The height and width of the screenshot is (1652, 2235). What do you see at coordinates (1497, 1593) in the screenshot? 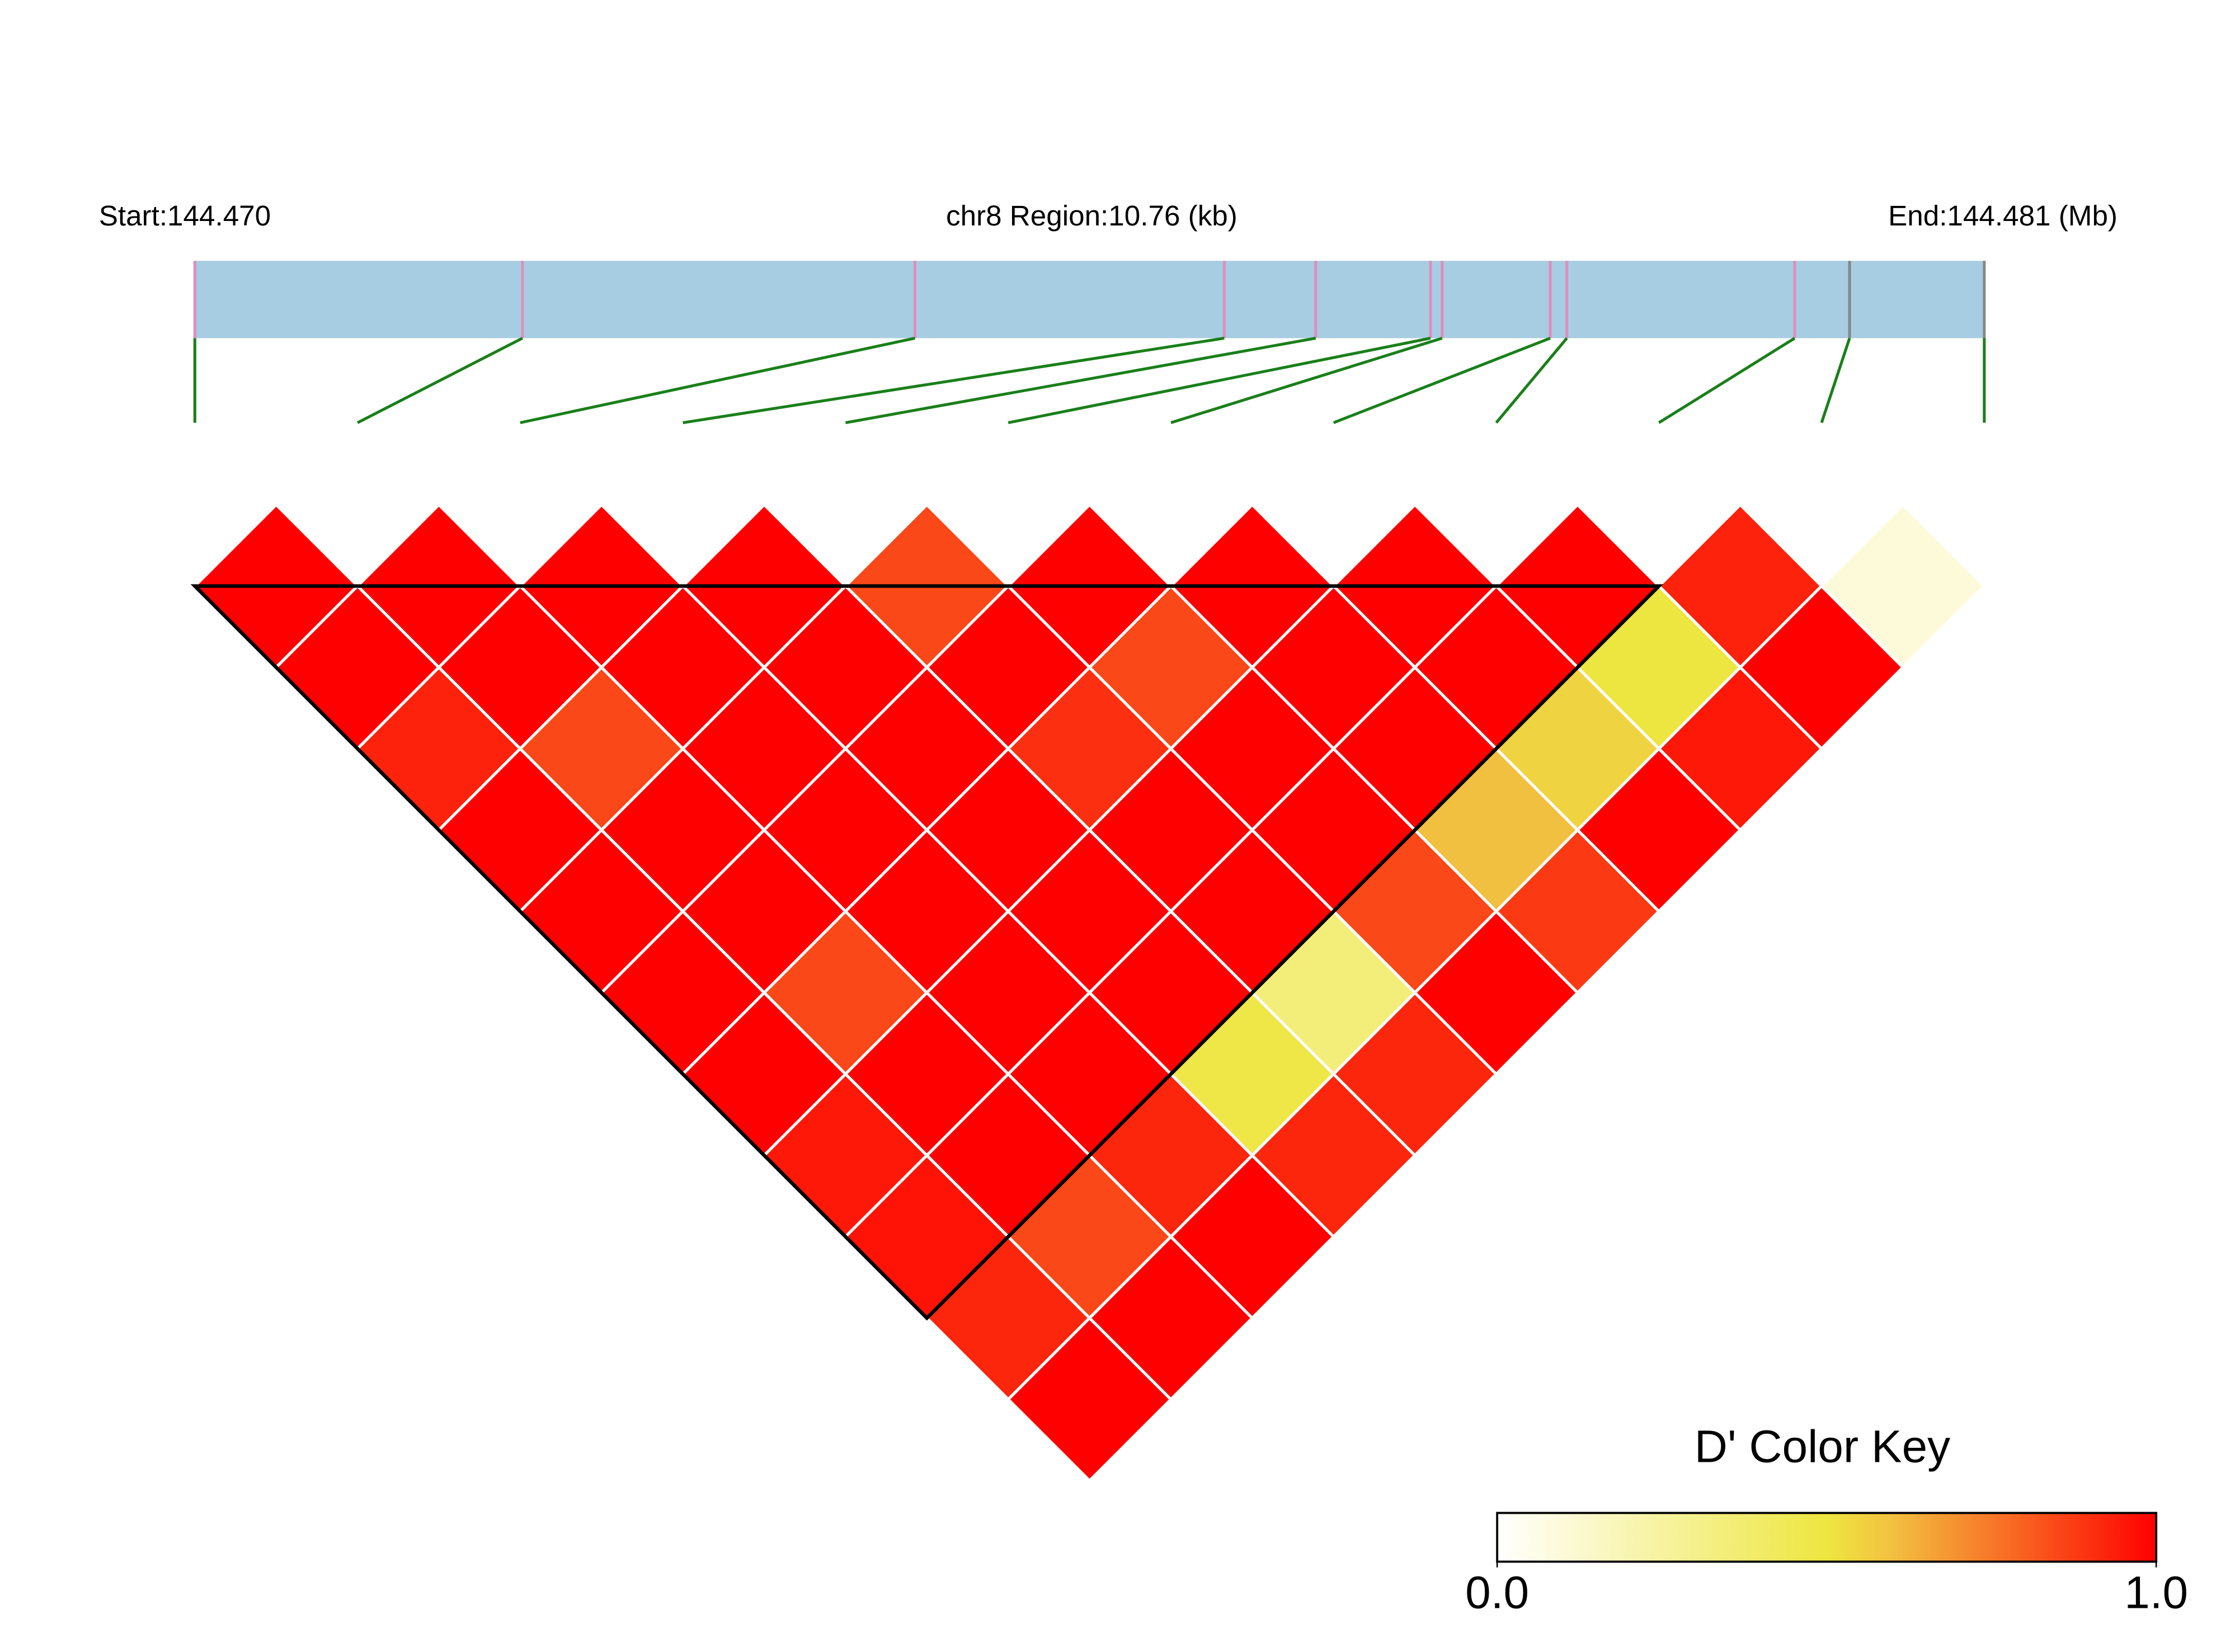
I see `key-tick-label: 0.0` at bounding box center [1497, 1593].